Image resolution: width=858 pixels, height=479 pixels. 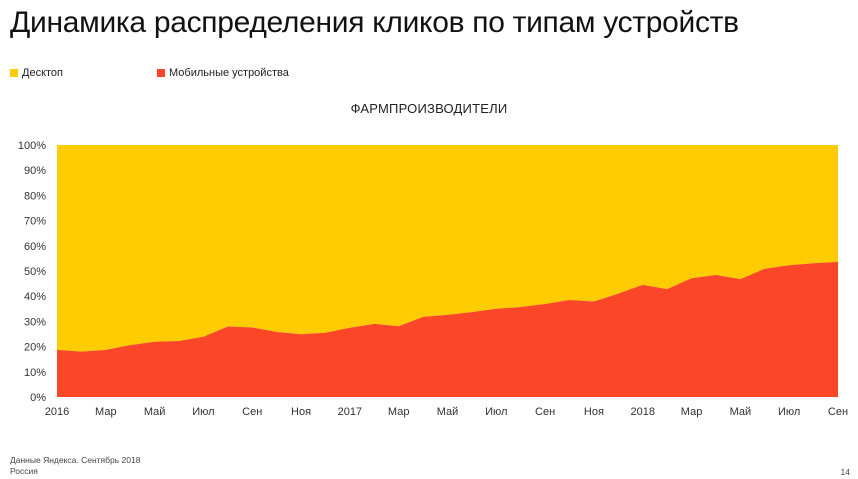 I want to click on y-tick-label: 90%, so click(x=35, y=171).